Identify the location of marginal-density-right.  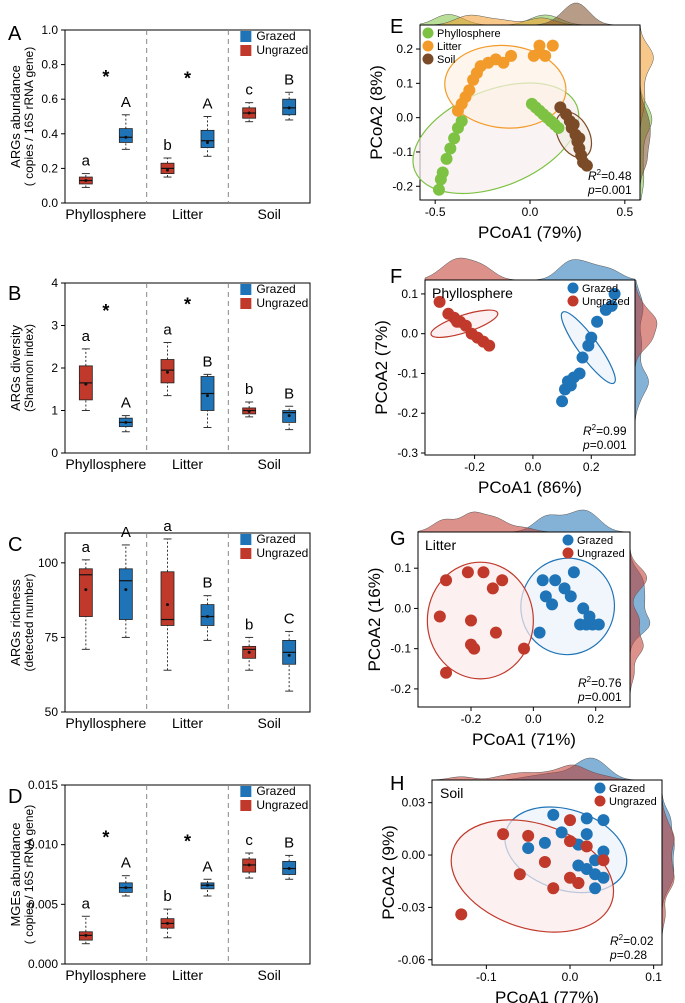
(638, 619).